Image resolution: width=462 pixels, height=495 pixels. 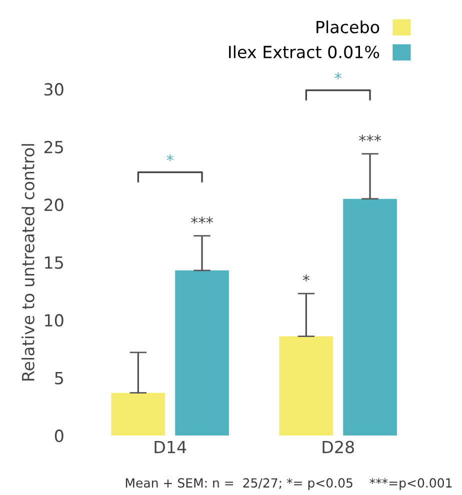 I want to click on y-tick-label: 15, so click(x=54, y=262).